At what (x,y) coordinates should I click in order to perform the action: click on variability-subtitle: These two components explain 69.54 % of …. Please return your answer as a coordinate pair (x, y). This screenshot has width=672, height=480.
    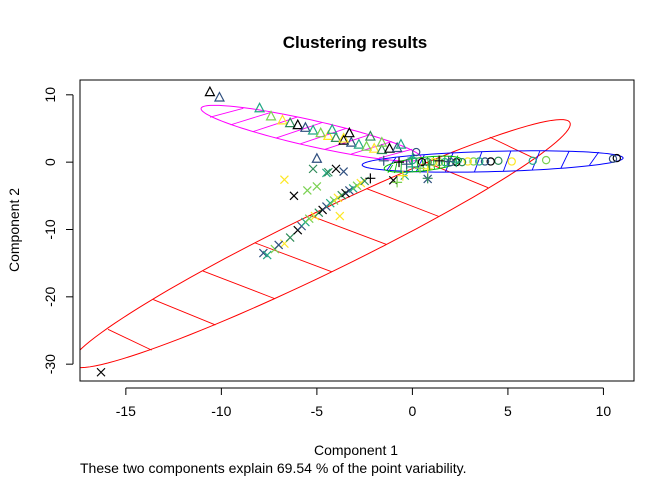
    Looking at the image, I should click on (273, 468).